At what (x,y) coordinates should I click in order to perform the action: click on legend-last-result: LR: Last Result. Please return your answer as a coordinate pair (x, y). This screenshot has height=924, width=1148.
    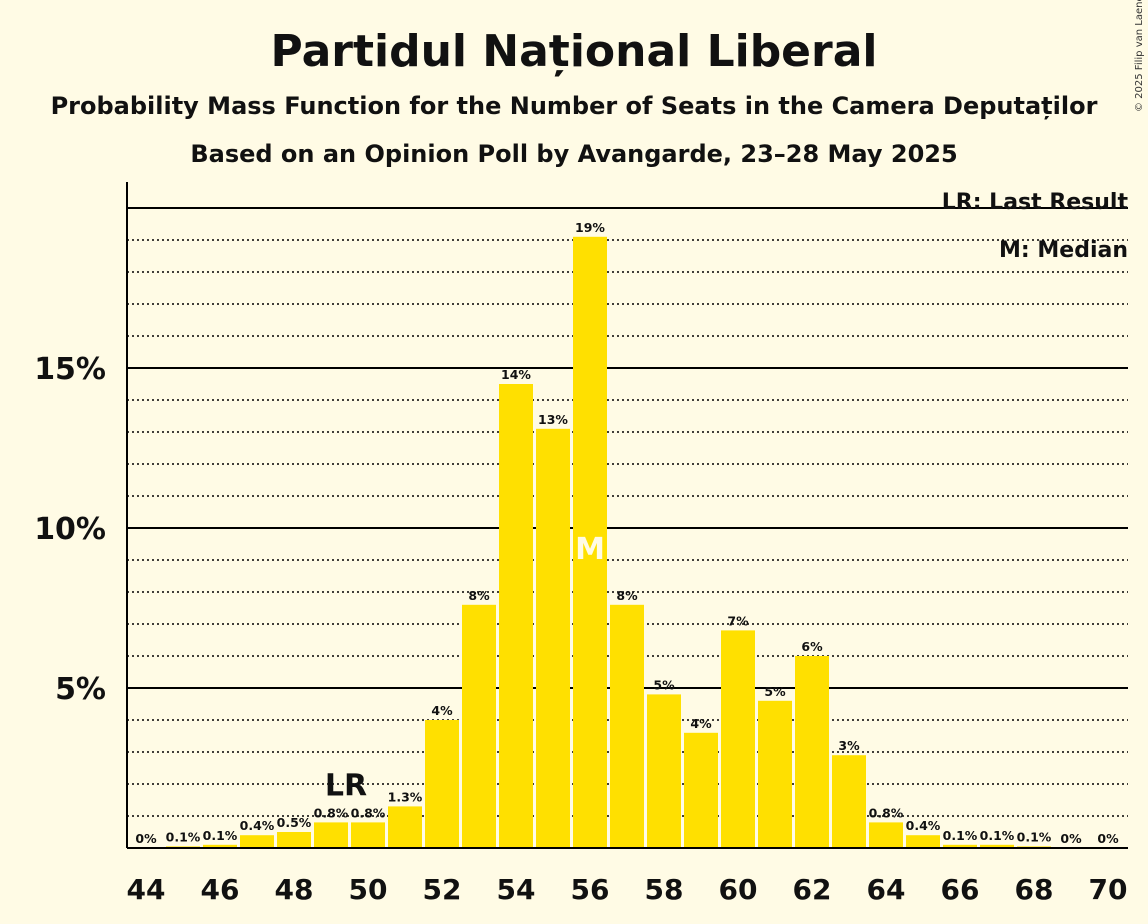
    Looking at the image, I should click on (1035, 202).